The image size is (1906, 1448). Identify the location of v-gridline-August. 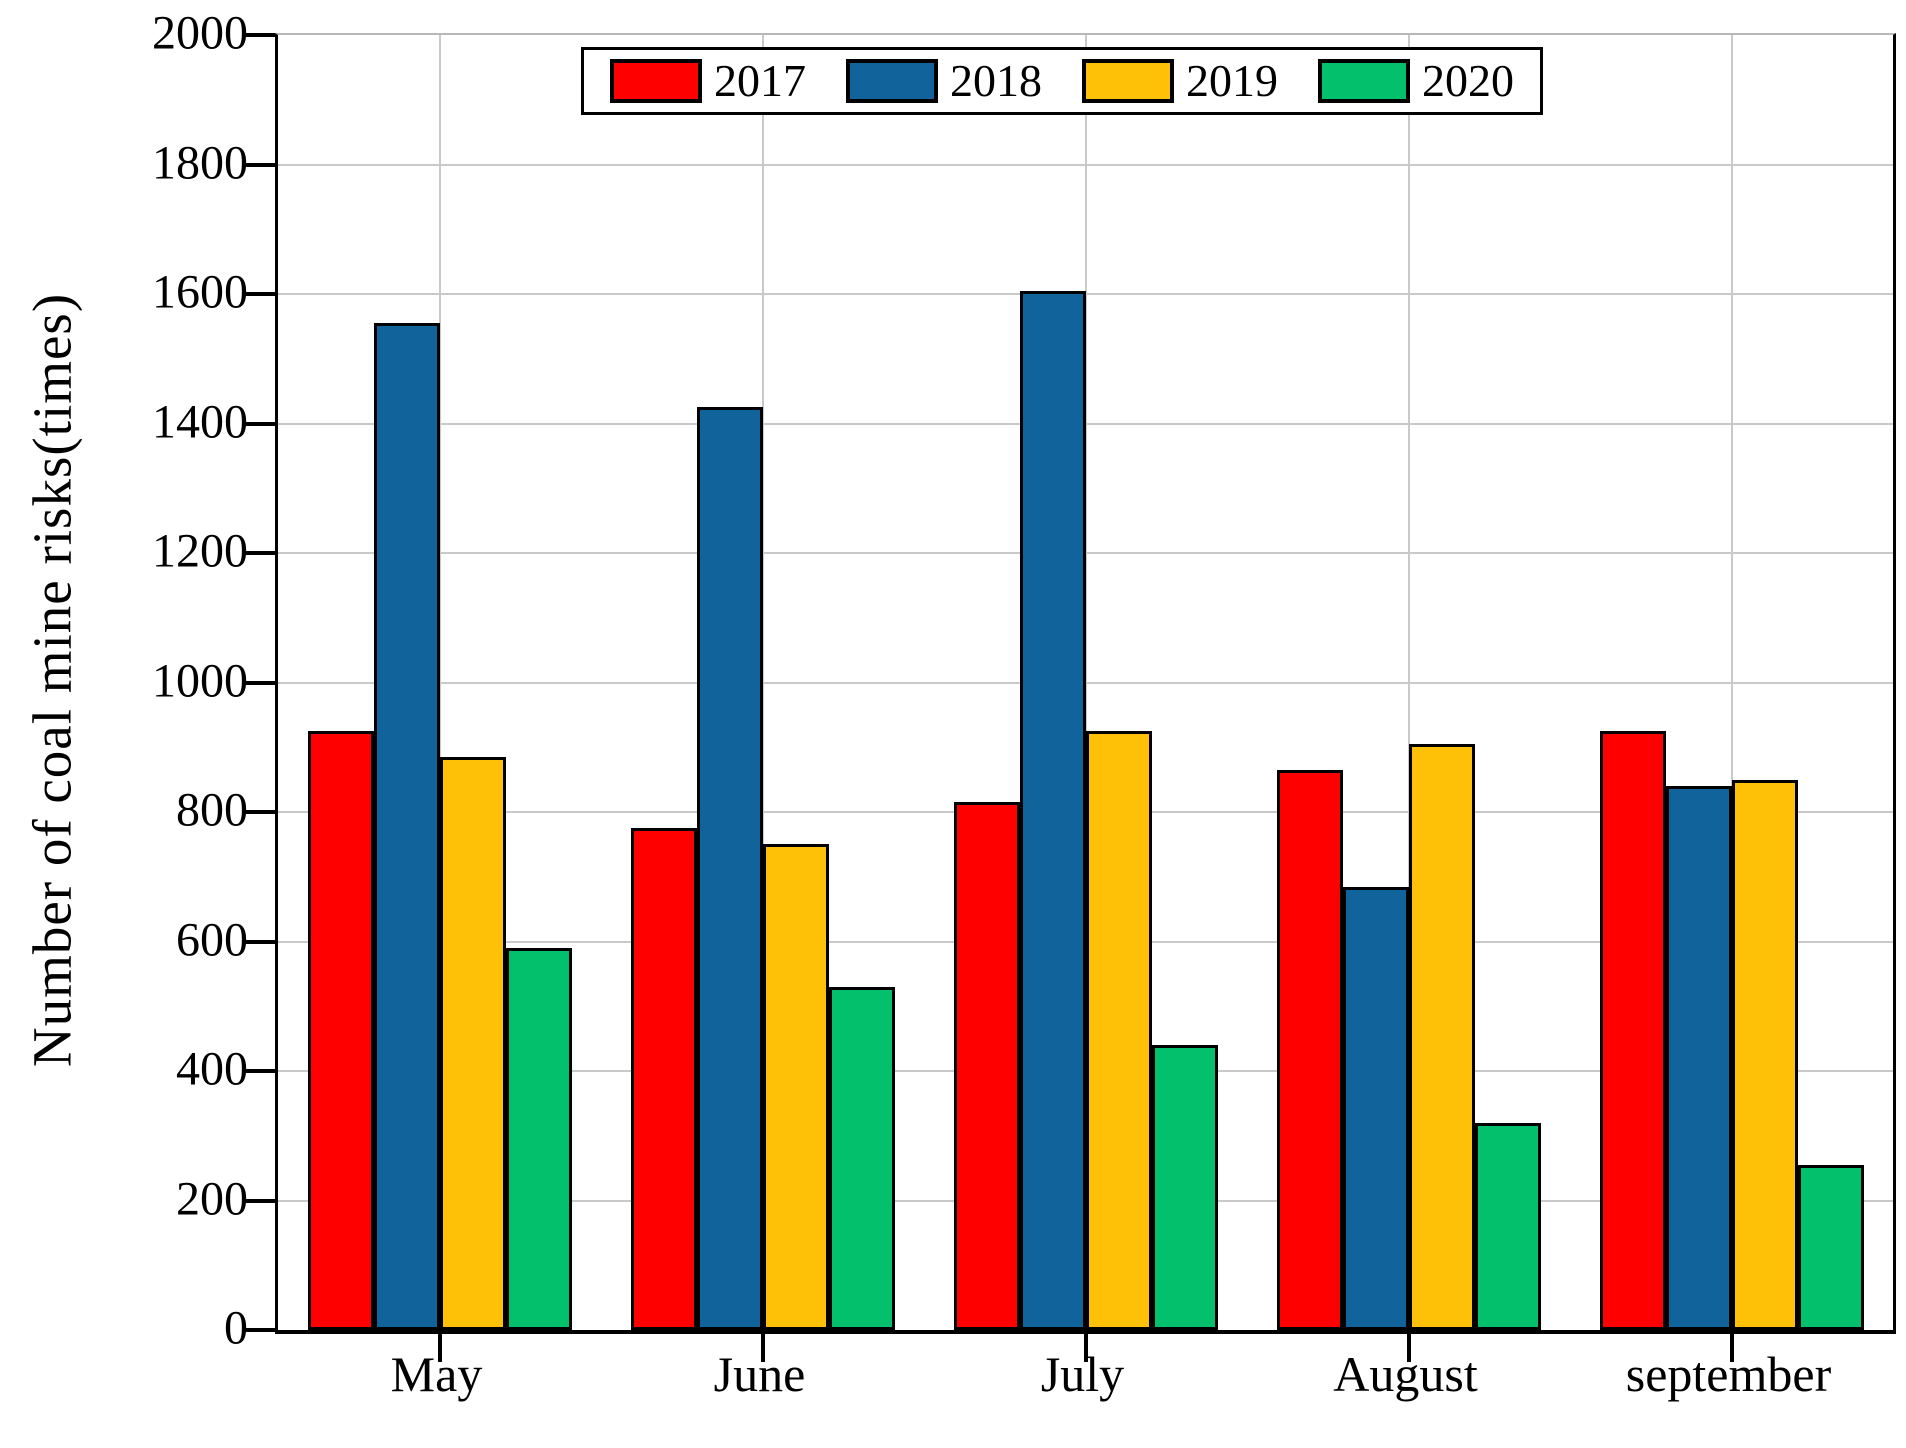
(1408, 682).